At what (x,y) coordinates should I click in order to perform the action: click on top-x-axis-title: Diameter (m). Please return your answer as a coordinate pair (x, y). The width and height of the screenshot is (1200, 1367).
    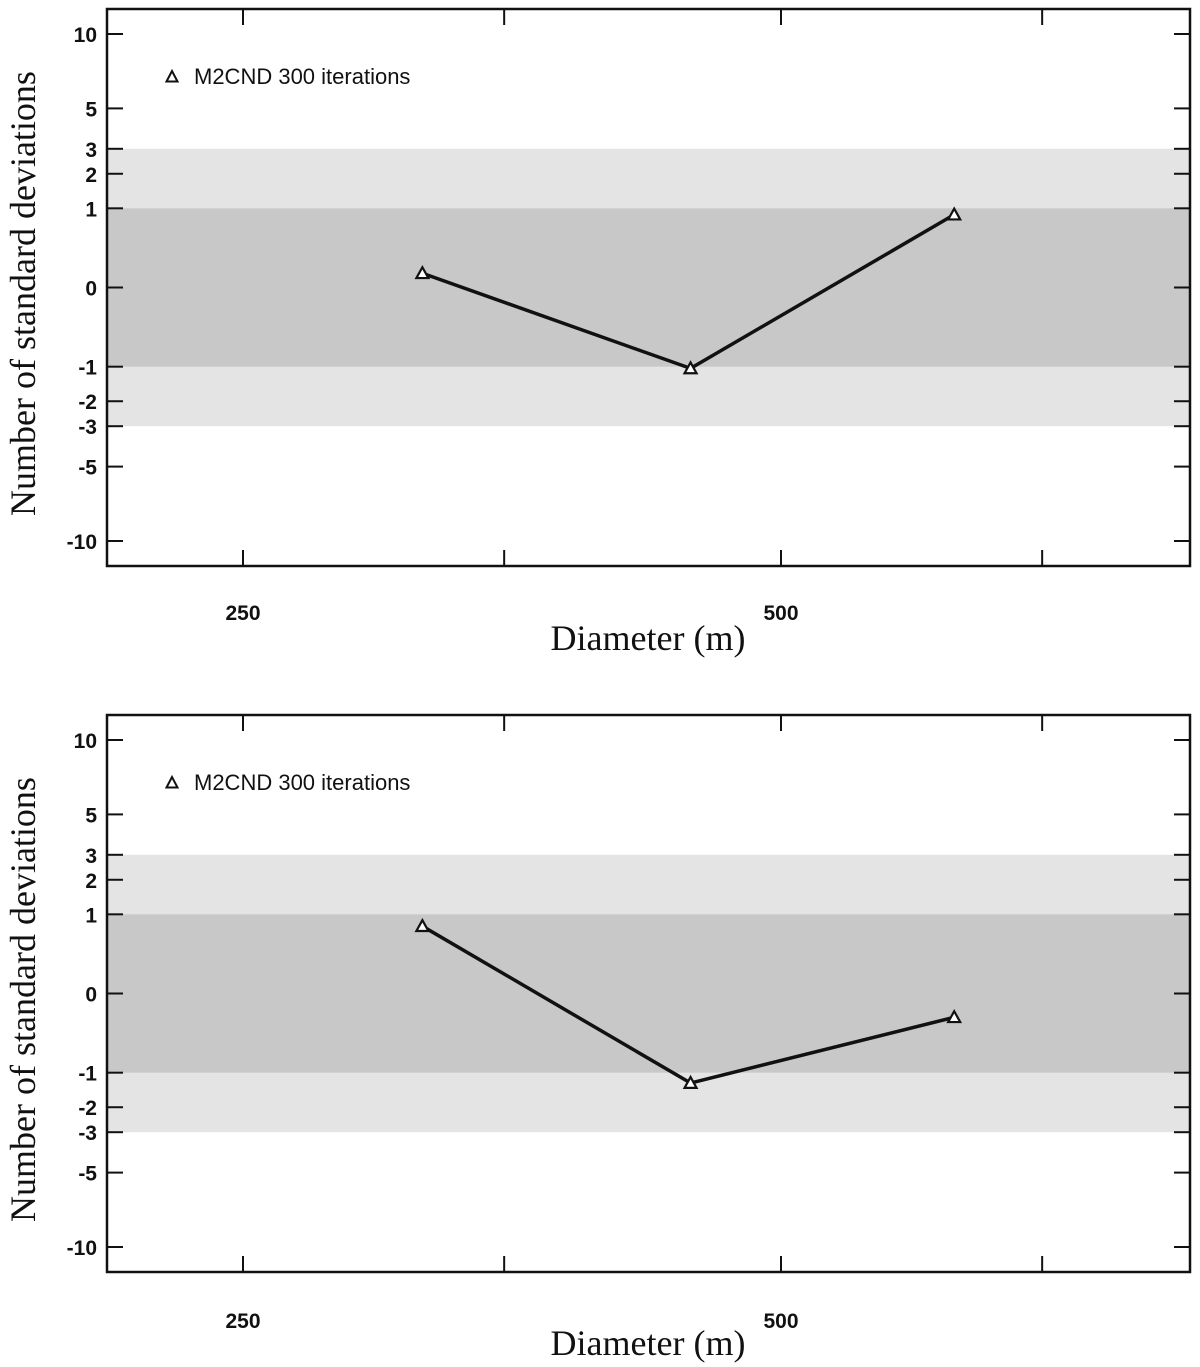
    Looking at the image, I should click on (648, 638).